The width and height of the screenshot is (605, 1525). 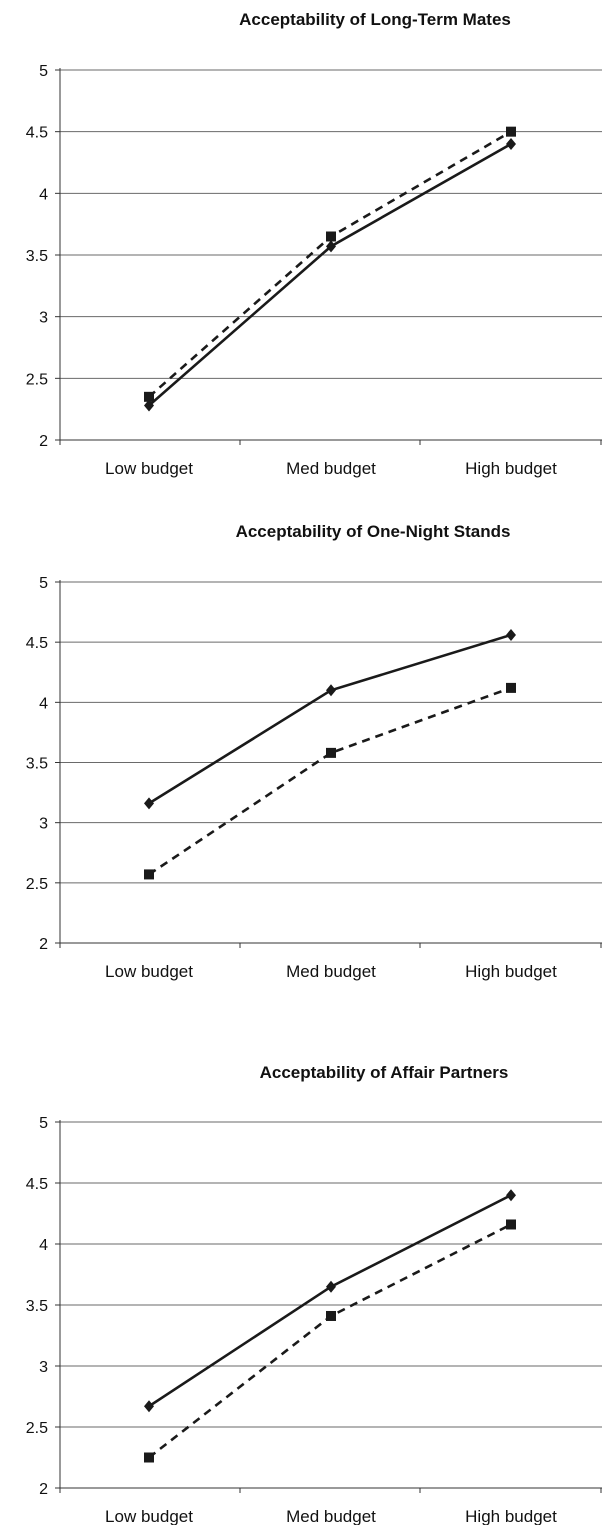 I want to click on chart-title: Acceptability of One-Night Stands, so click(x=373, y=531).